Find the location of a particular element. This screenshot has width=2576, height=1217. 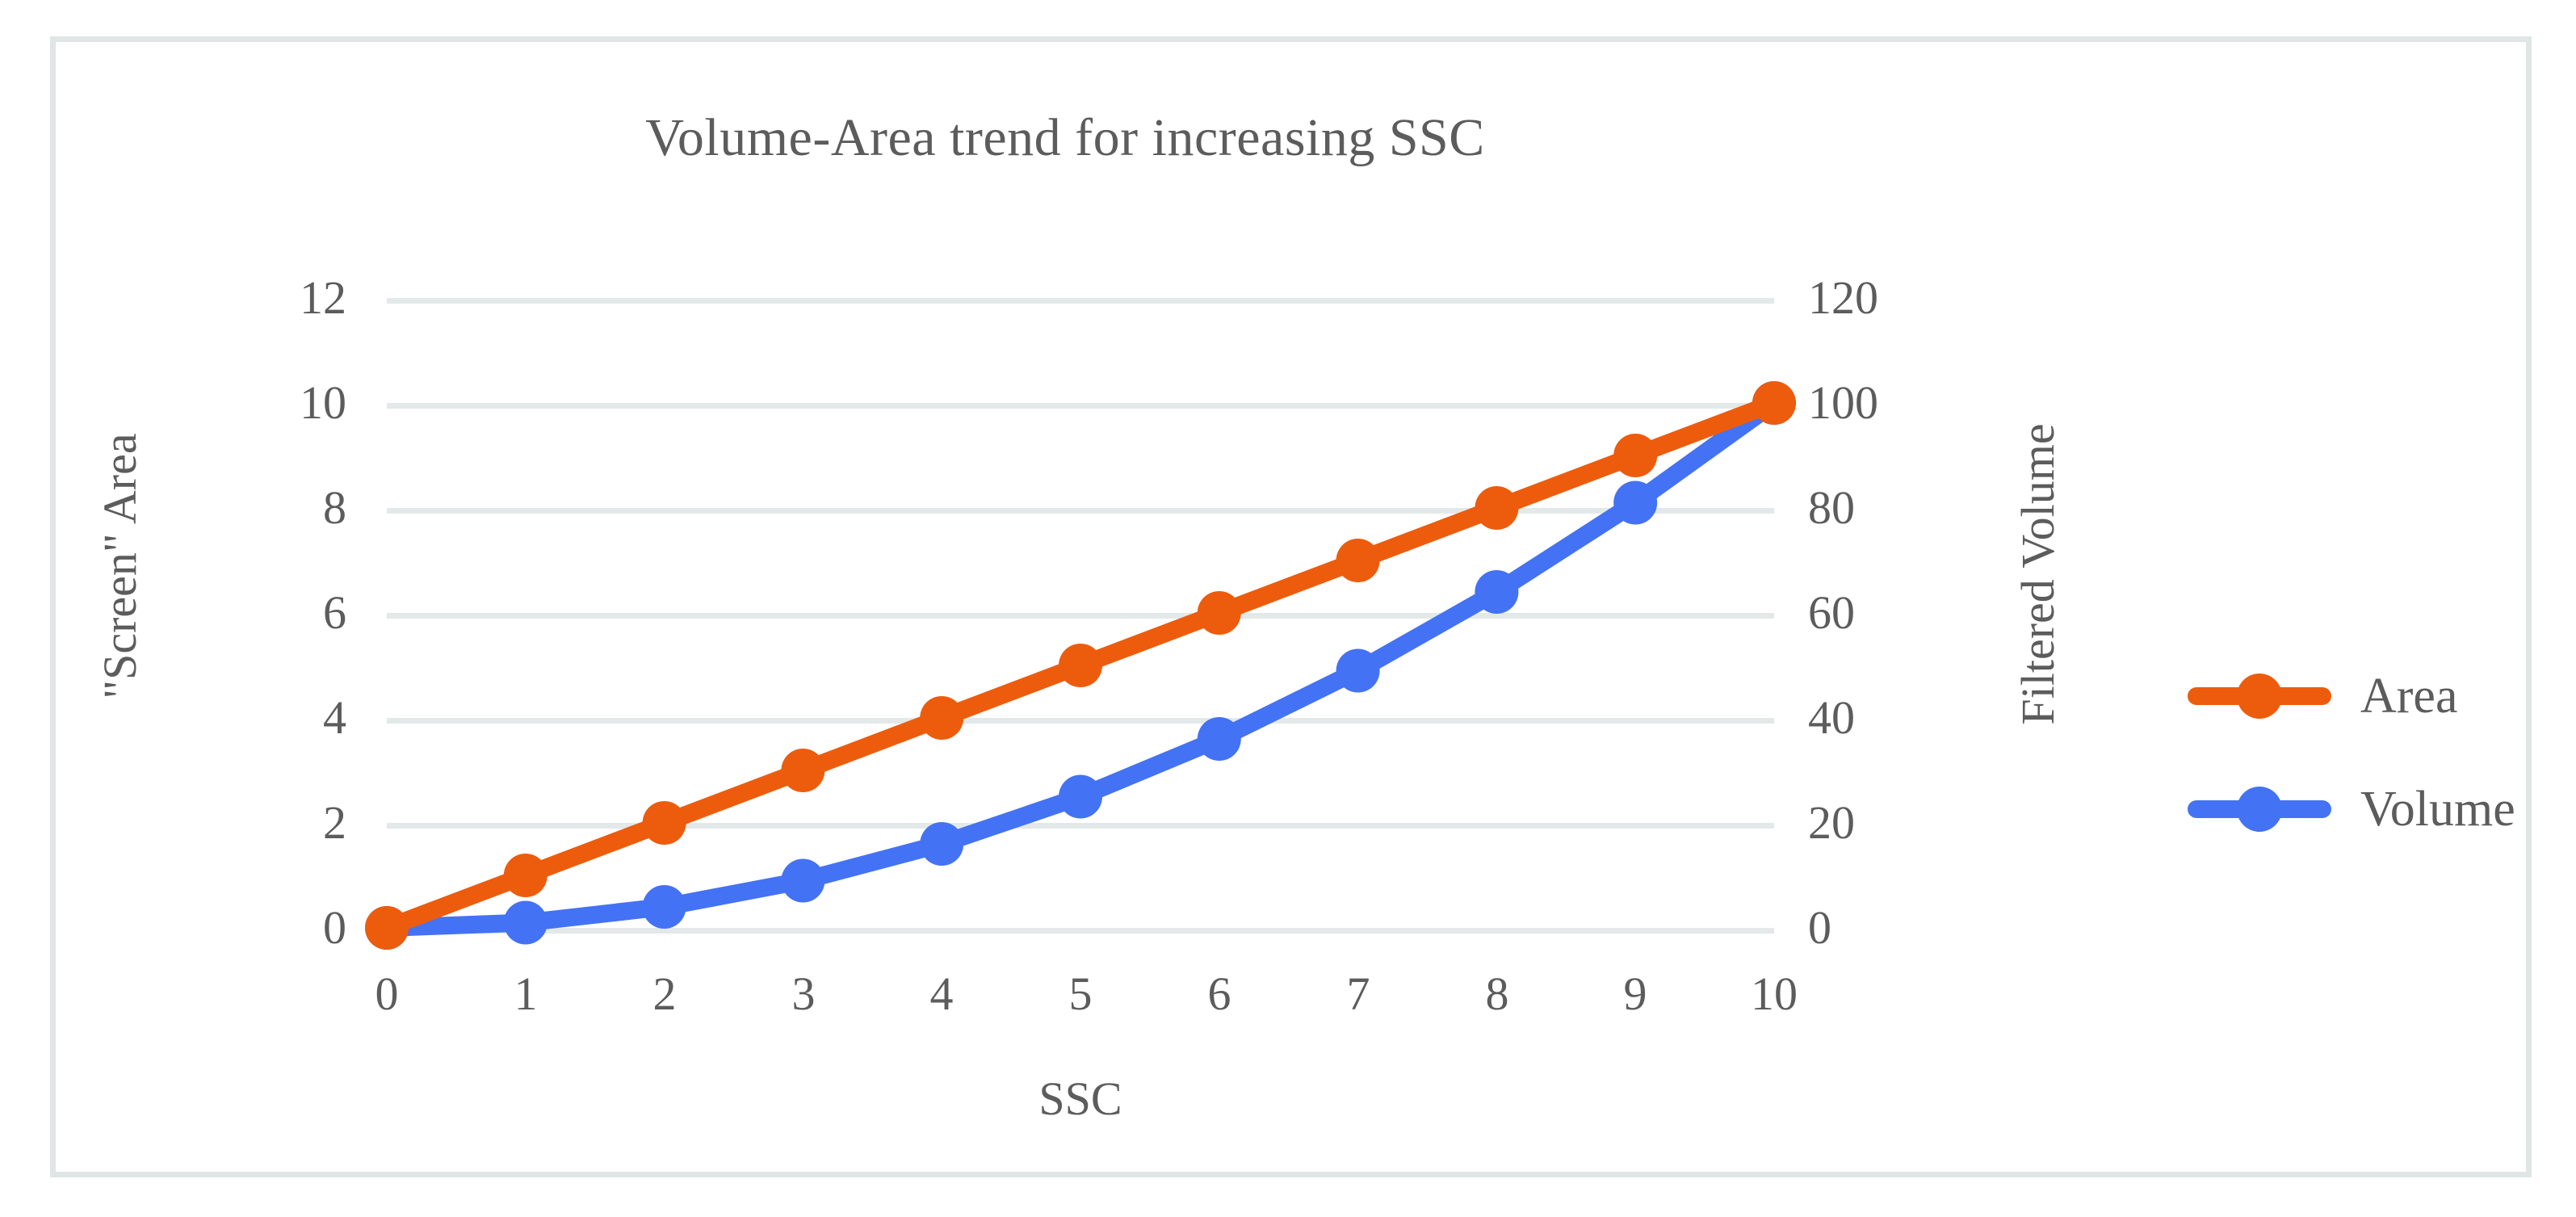

y-axis-left-tick: 8 is located at coordinates (334, 507).